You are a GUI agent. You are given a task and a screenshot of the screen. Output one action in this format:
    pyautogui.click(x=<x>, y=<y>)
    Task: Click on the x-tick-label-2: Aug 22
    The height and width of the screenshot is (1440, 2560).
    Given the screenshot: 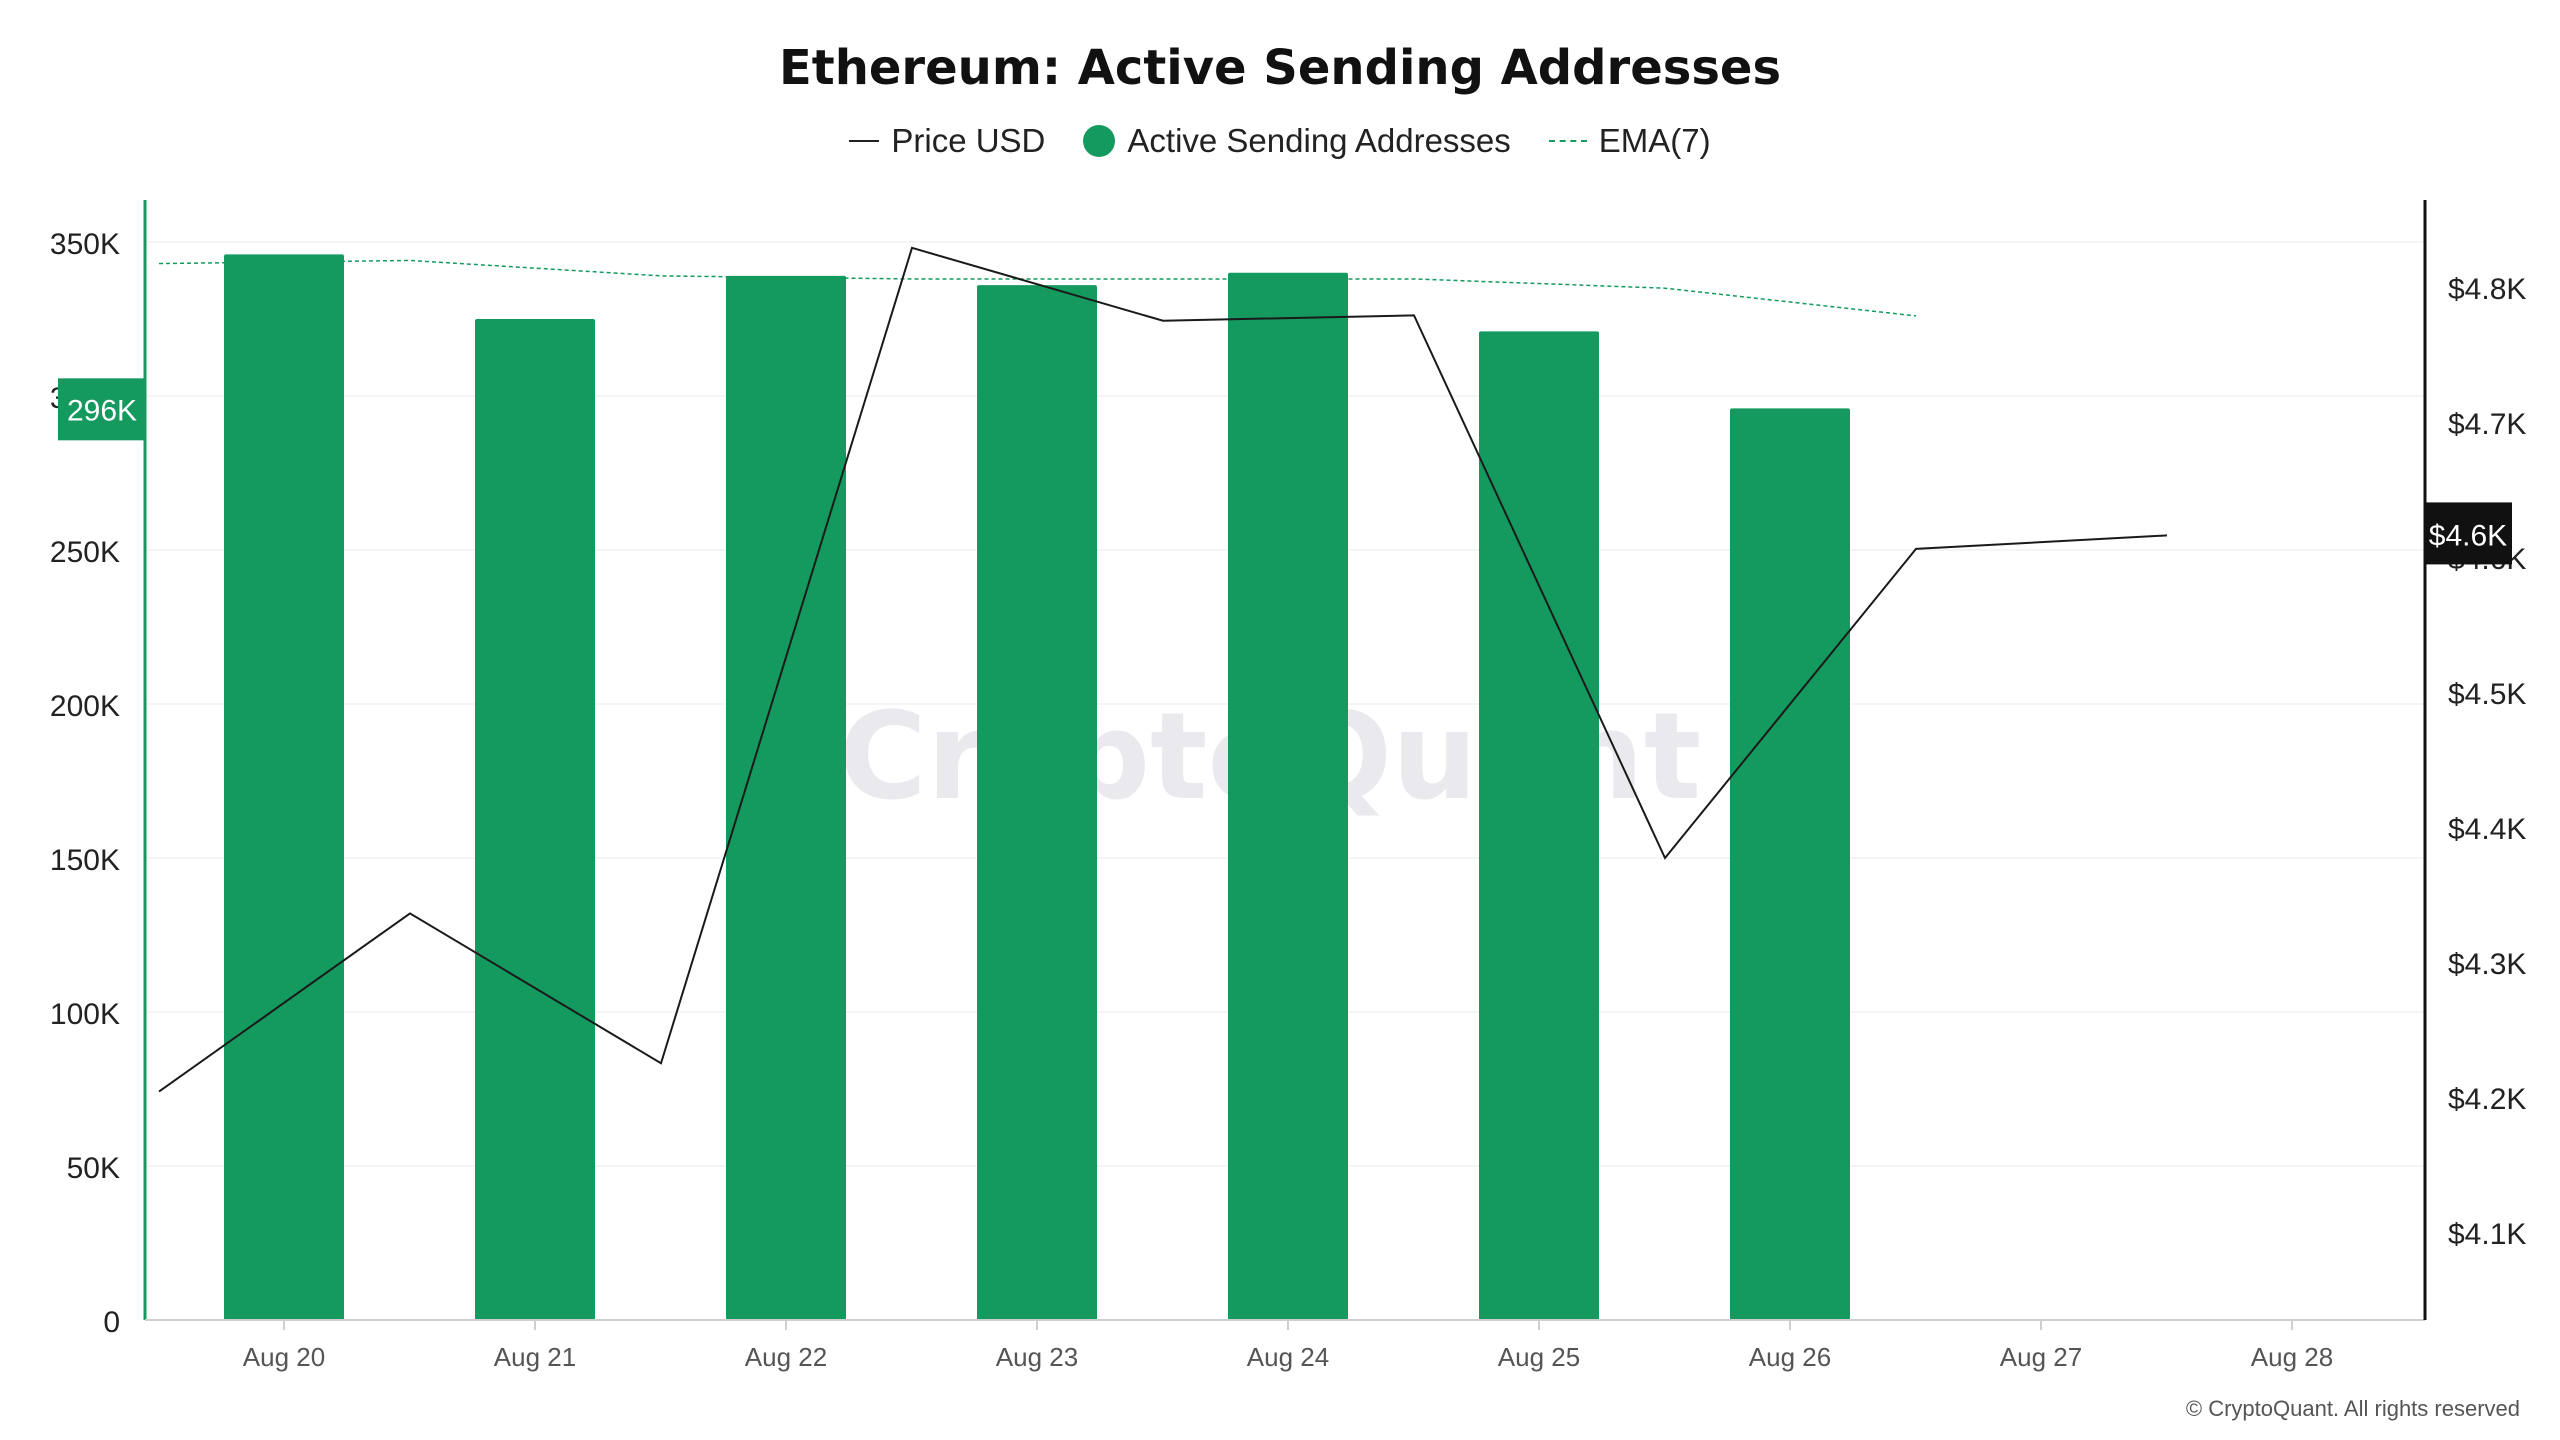 What is the action you would take?
    pyautogui.click(x=786, y=1357)
    